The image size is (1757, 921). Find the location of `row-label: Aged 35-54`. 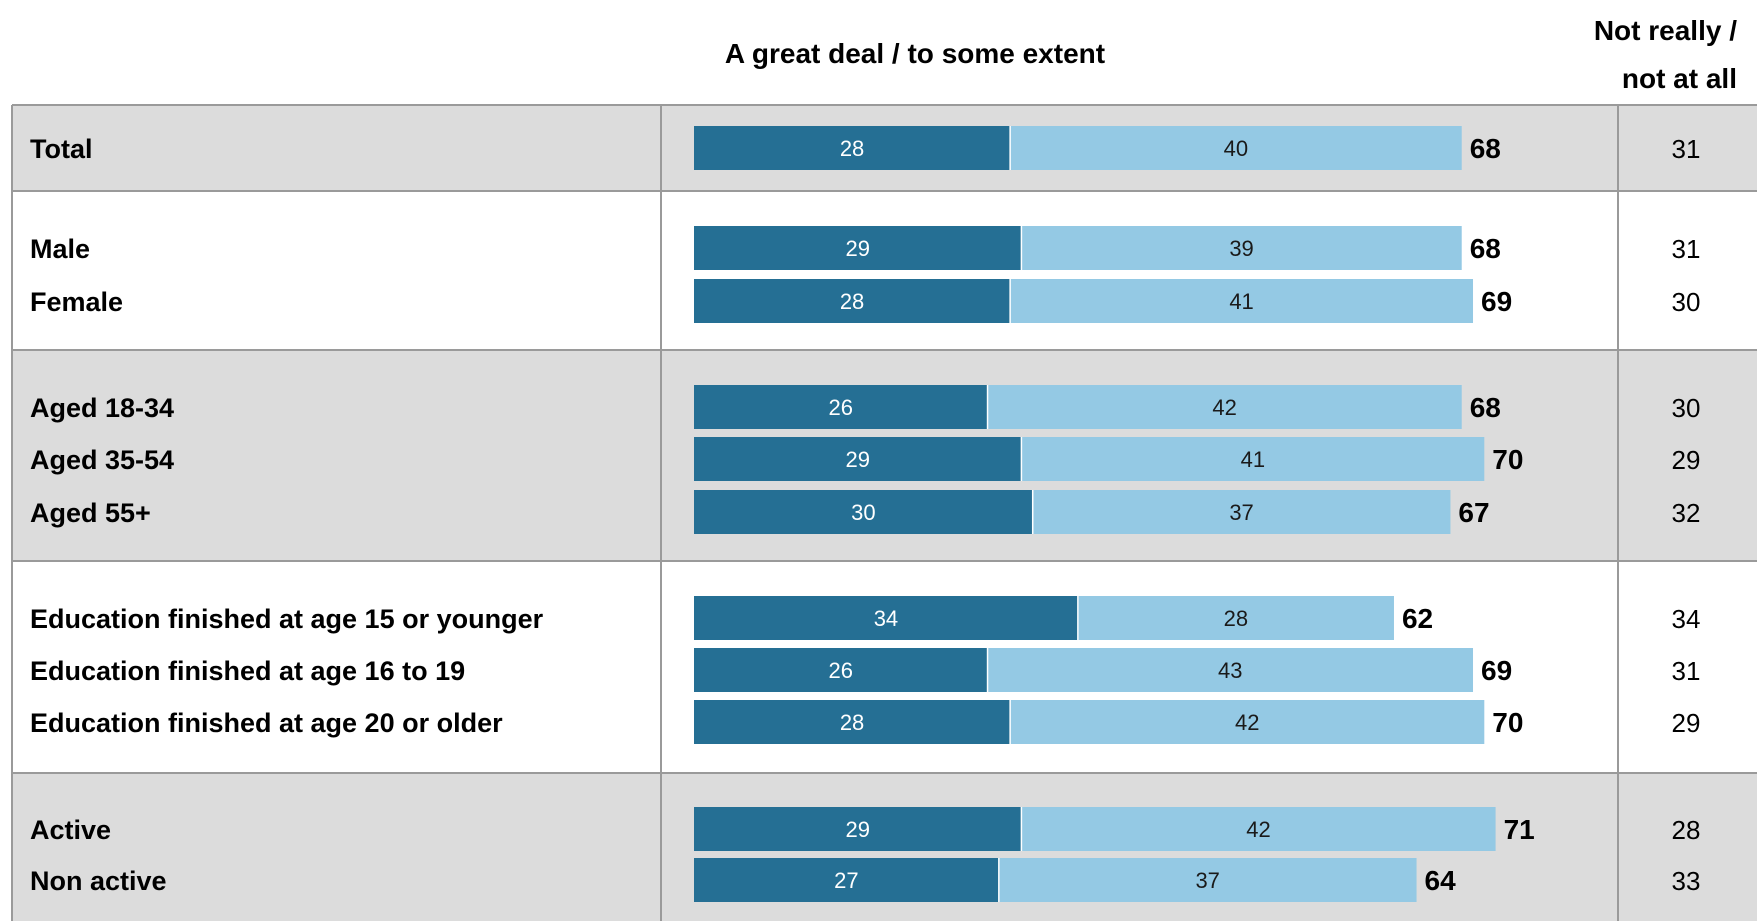

row-label: Aged 35-54 is located at coordinates (102, 460).